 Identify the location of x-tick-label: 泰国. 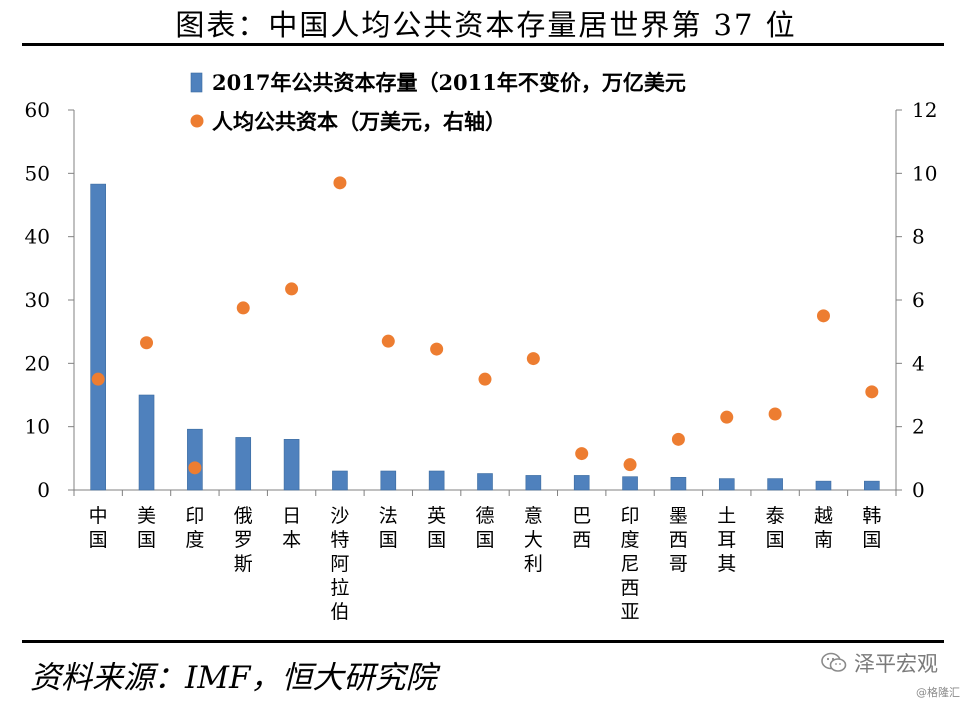
(775, 528).